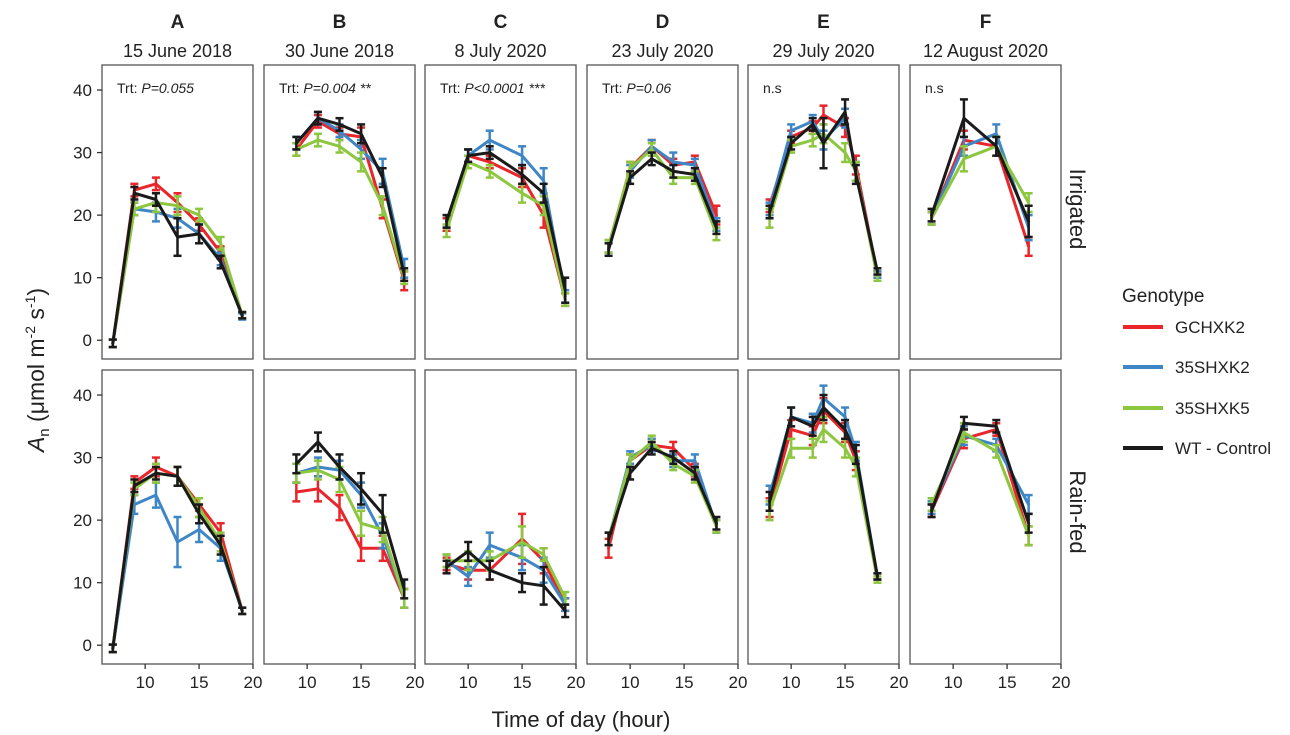  Describe the element at coordinates (823, 504) in the screenshot. I see `series-line-35shxk5-e-rain-fed` at that location.